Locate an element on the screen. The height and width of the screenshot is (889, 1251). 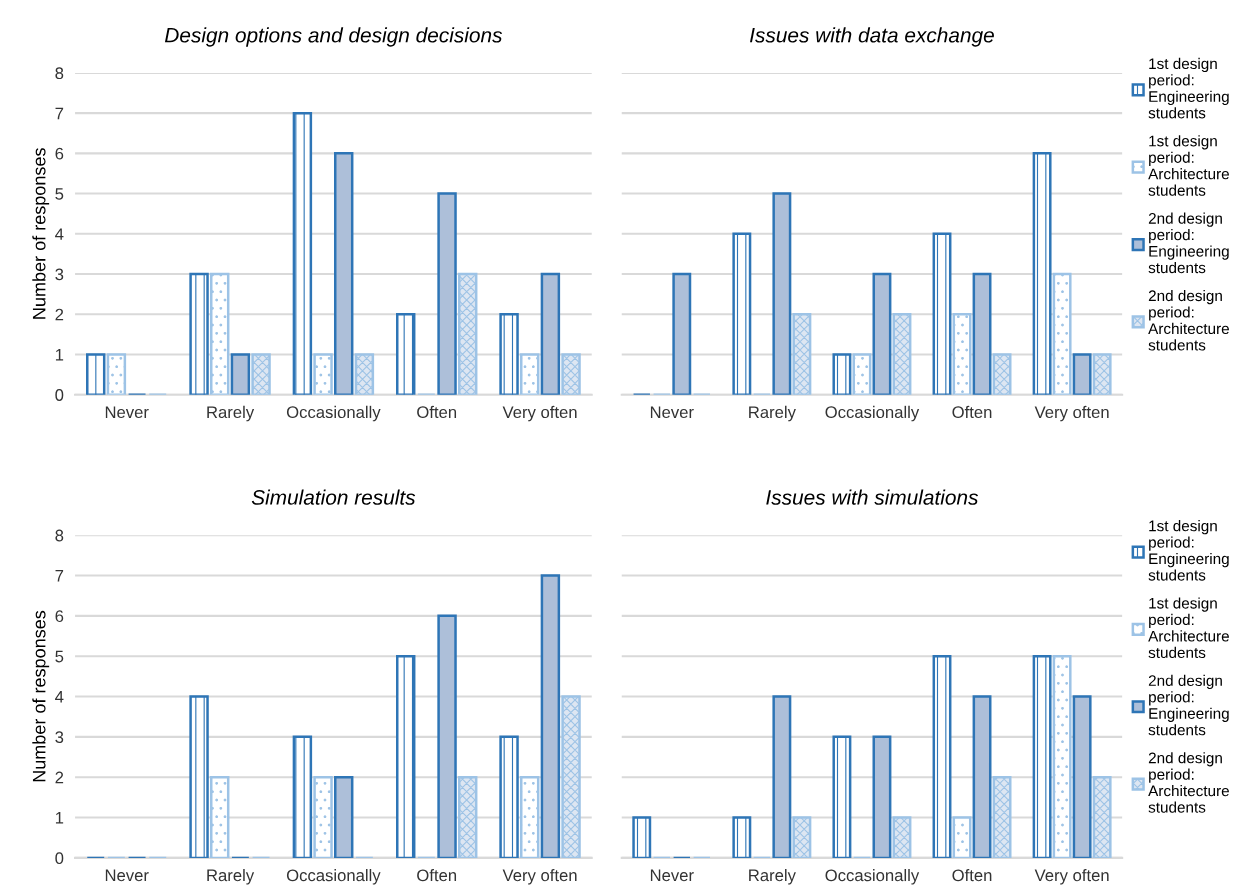
chart-title: Design options and design decisions is located at coordinates (333, 37).